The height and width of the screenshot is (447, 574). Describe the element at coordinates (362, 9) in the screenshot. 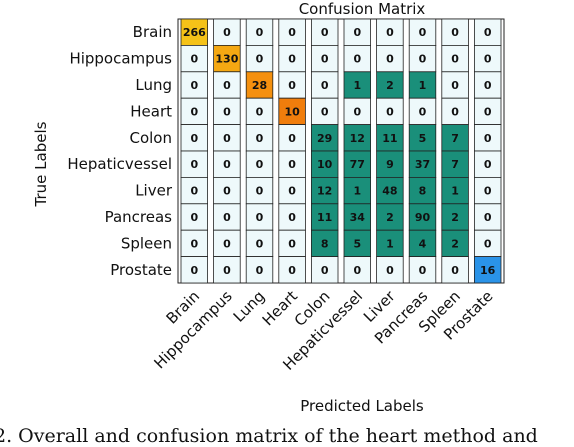

I see `chart-title: Confusion Matrix` at that location.